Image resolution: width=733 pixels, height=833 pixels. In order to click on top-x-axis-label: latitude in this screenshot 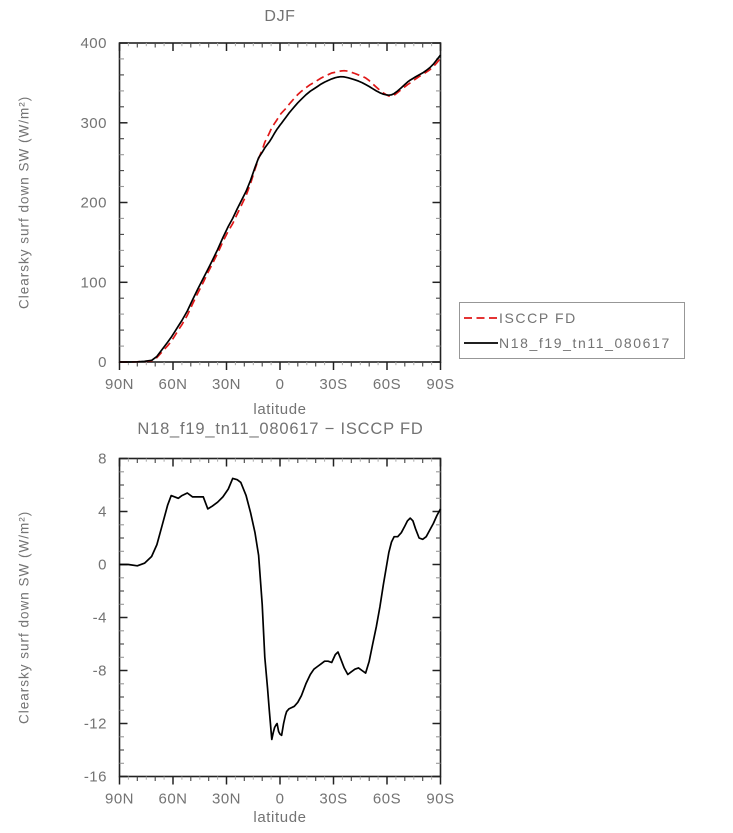, I will do `click(280, 409)`.